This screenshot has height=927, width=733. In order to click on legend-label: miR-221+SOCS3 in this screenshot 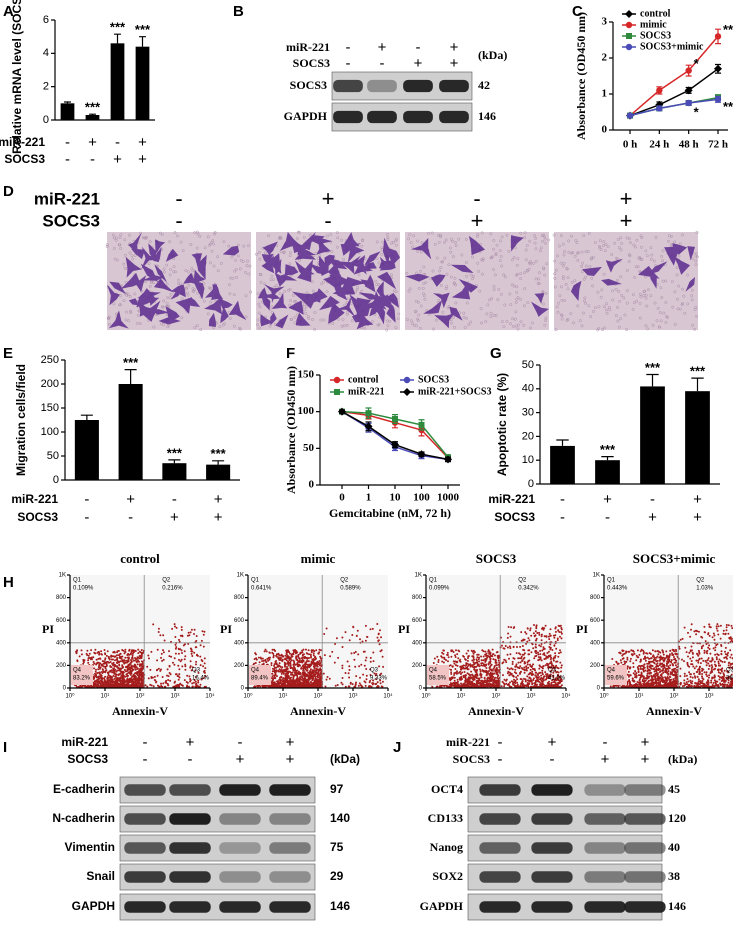, I will do `click(454, 391)`.